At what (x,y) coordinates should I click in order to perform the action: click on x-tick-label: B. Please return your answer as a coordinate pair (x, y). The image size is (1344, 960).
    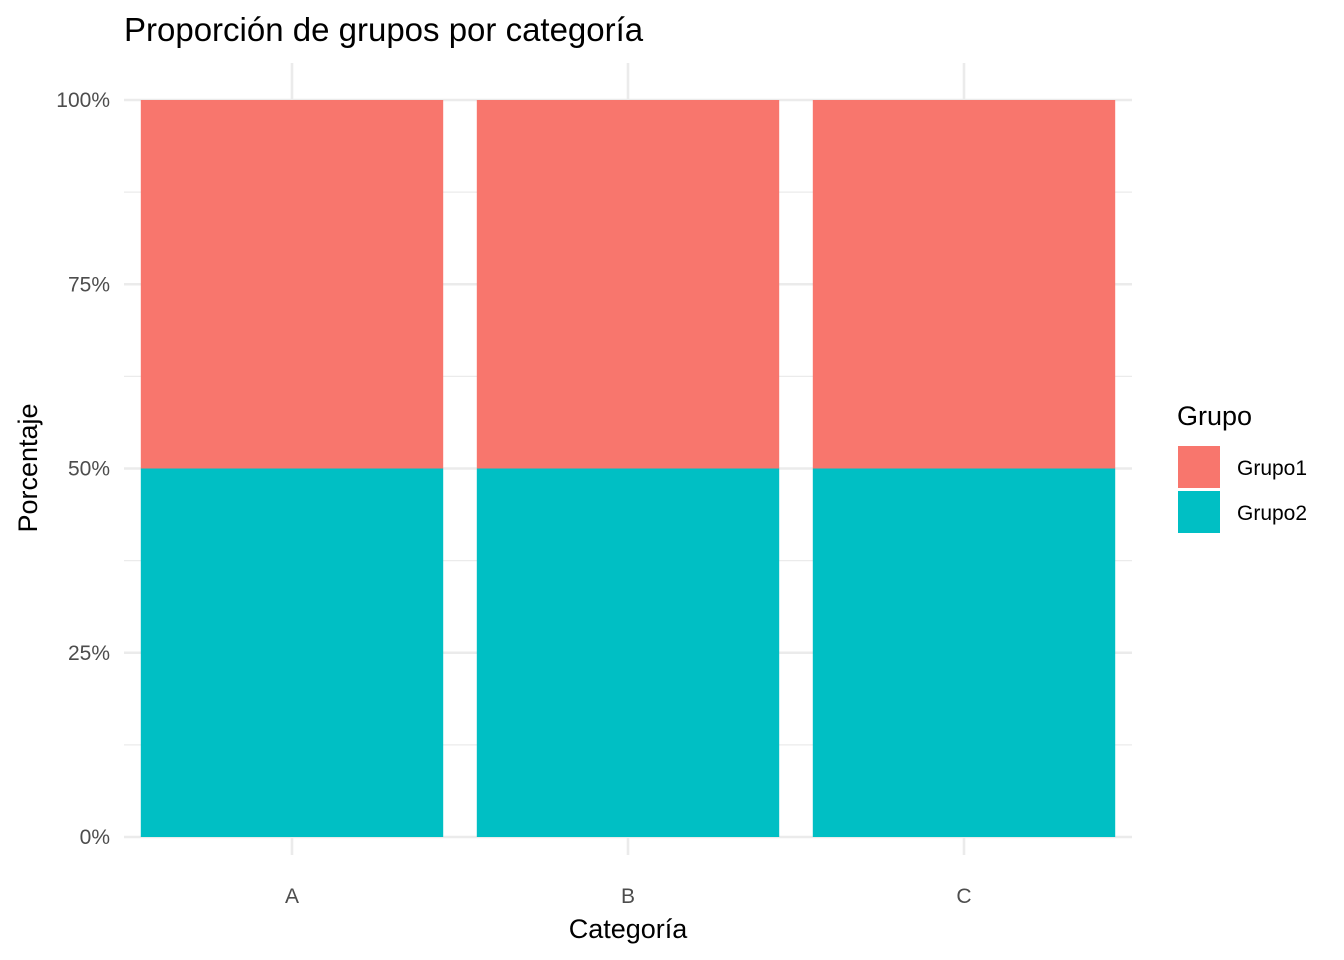
    Looking at the image, I should click on (628, 896).